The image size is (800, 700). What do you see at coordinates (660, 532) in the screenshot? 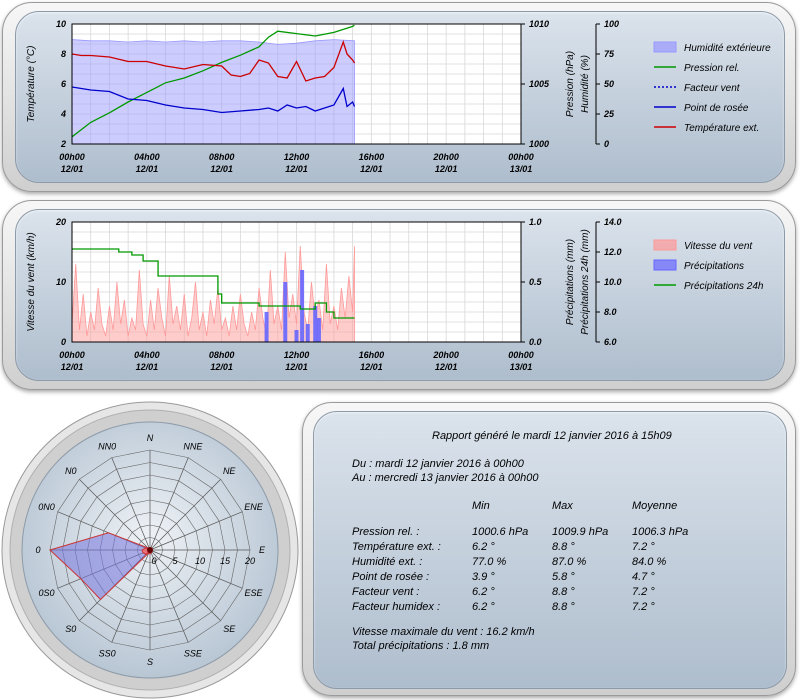
I see `report-row-avg: 1006.3 hPa` at bounding box center [660, 532].